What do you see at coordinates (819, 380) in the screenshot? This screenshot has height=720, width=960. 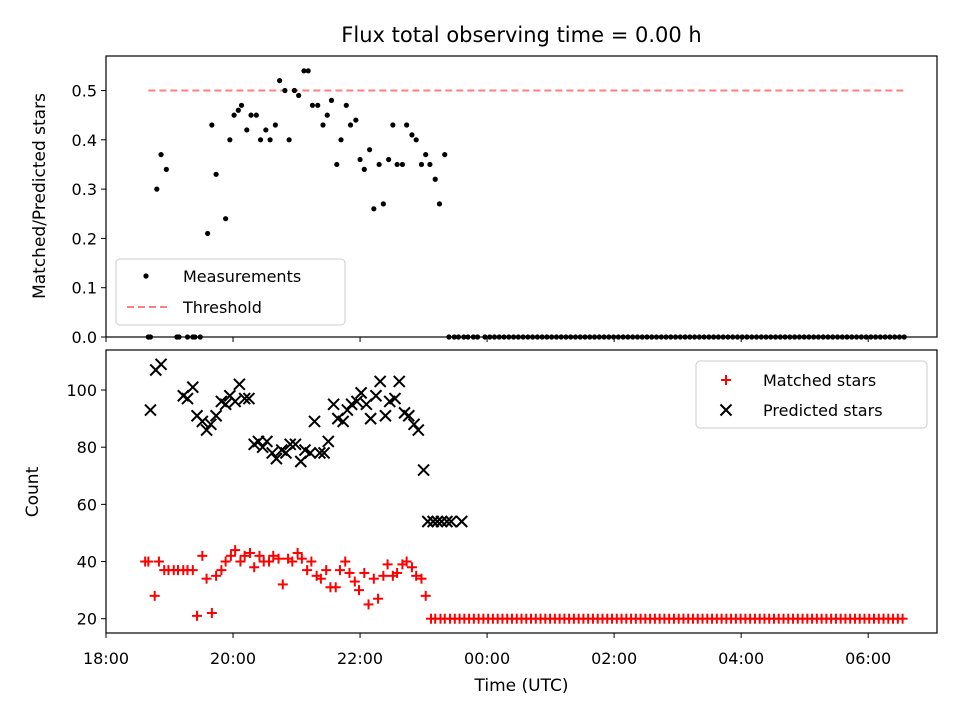 I see `legend-matched-label: Matched stars` at bounding box center [819, 380].